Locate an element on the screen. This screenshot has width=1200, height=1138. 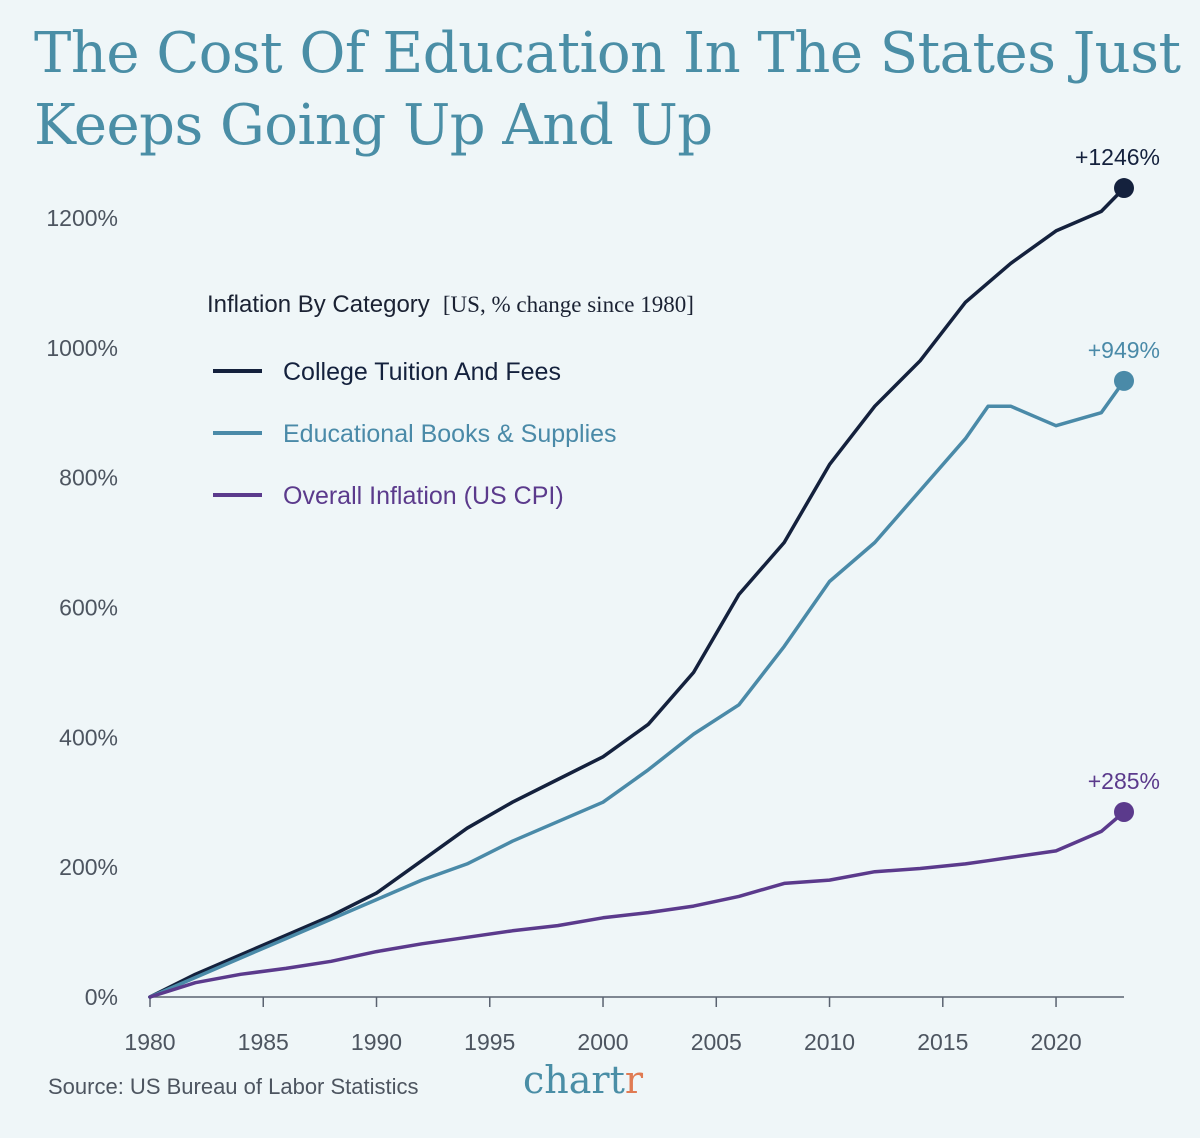
y-tick-label: 1200% is located at coordinates (82, 218).